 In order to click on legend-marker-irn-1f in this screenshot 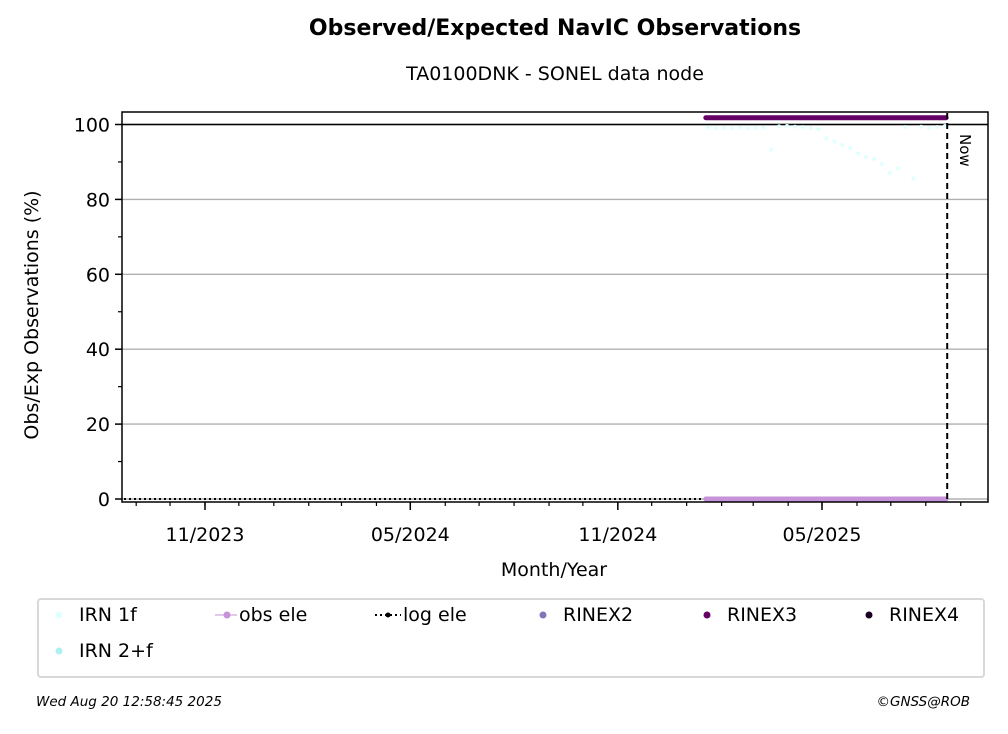, I will do `click(61, 615)`.